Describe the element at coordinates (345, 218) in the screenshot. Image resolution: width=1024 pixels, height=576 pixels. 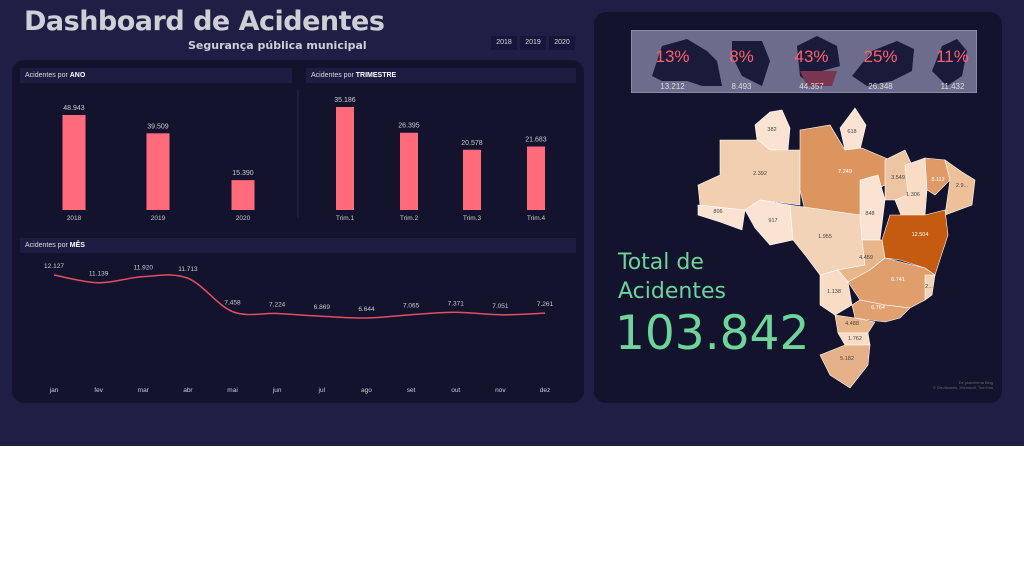
I see `x-tick-label: Trim.1` at that location.